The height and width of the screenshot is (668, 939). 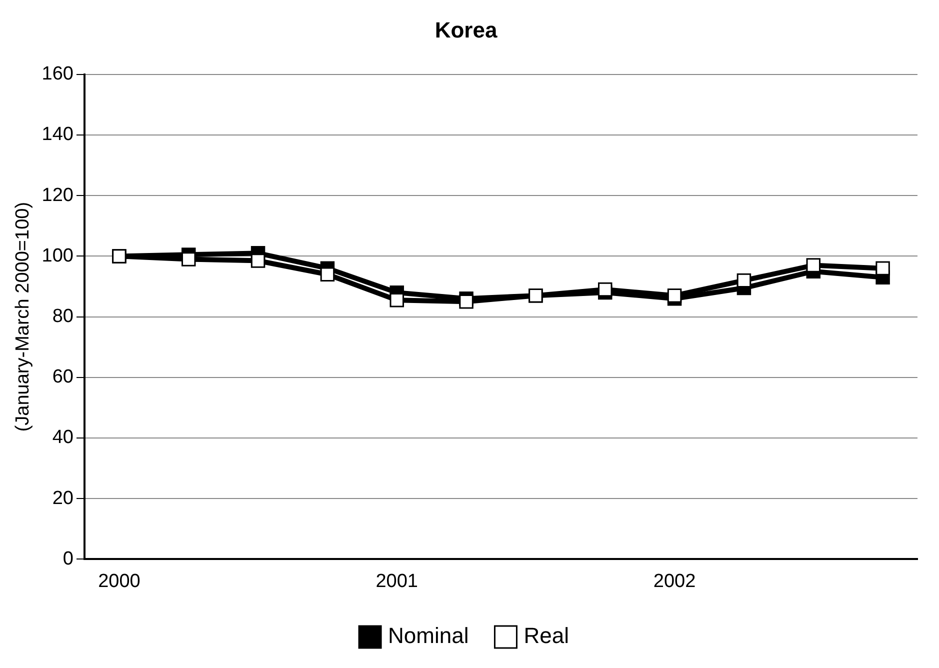 I want to click on x-tick-label: 2000, so click(x=119, y=581).